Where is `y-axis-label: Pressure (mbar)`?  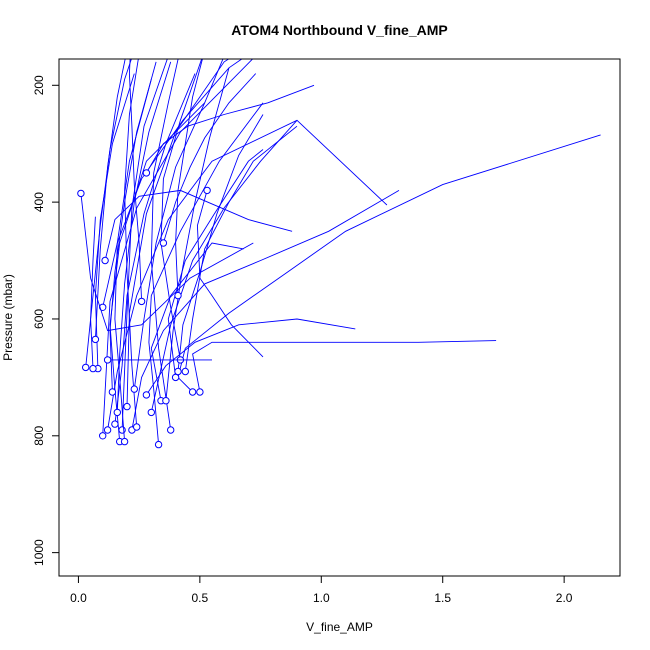 y-axis-label: Pressure (mbar) is located at coordinates (8, 317).